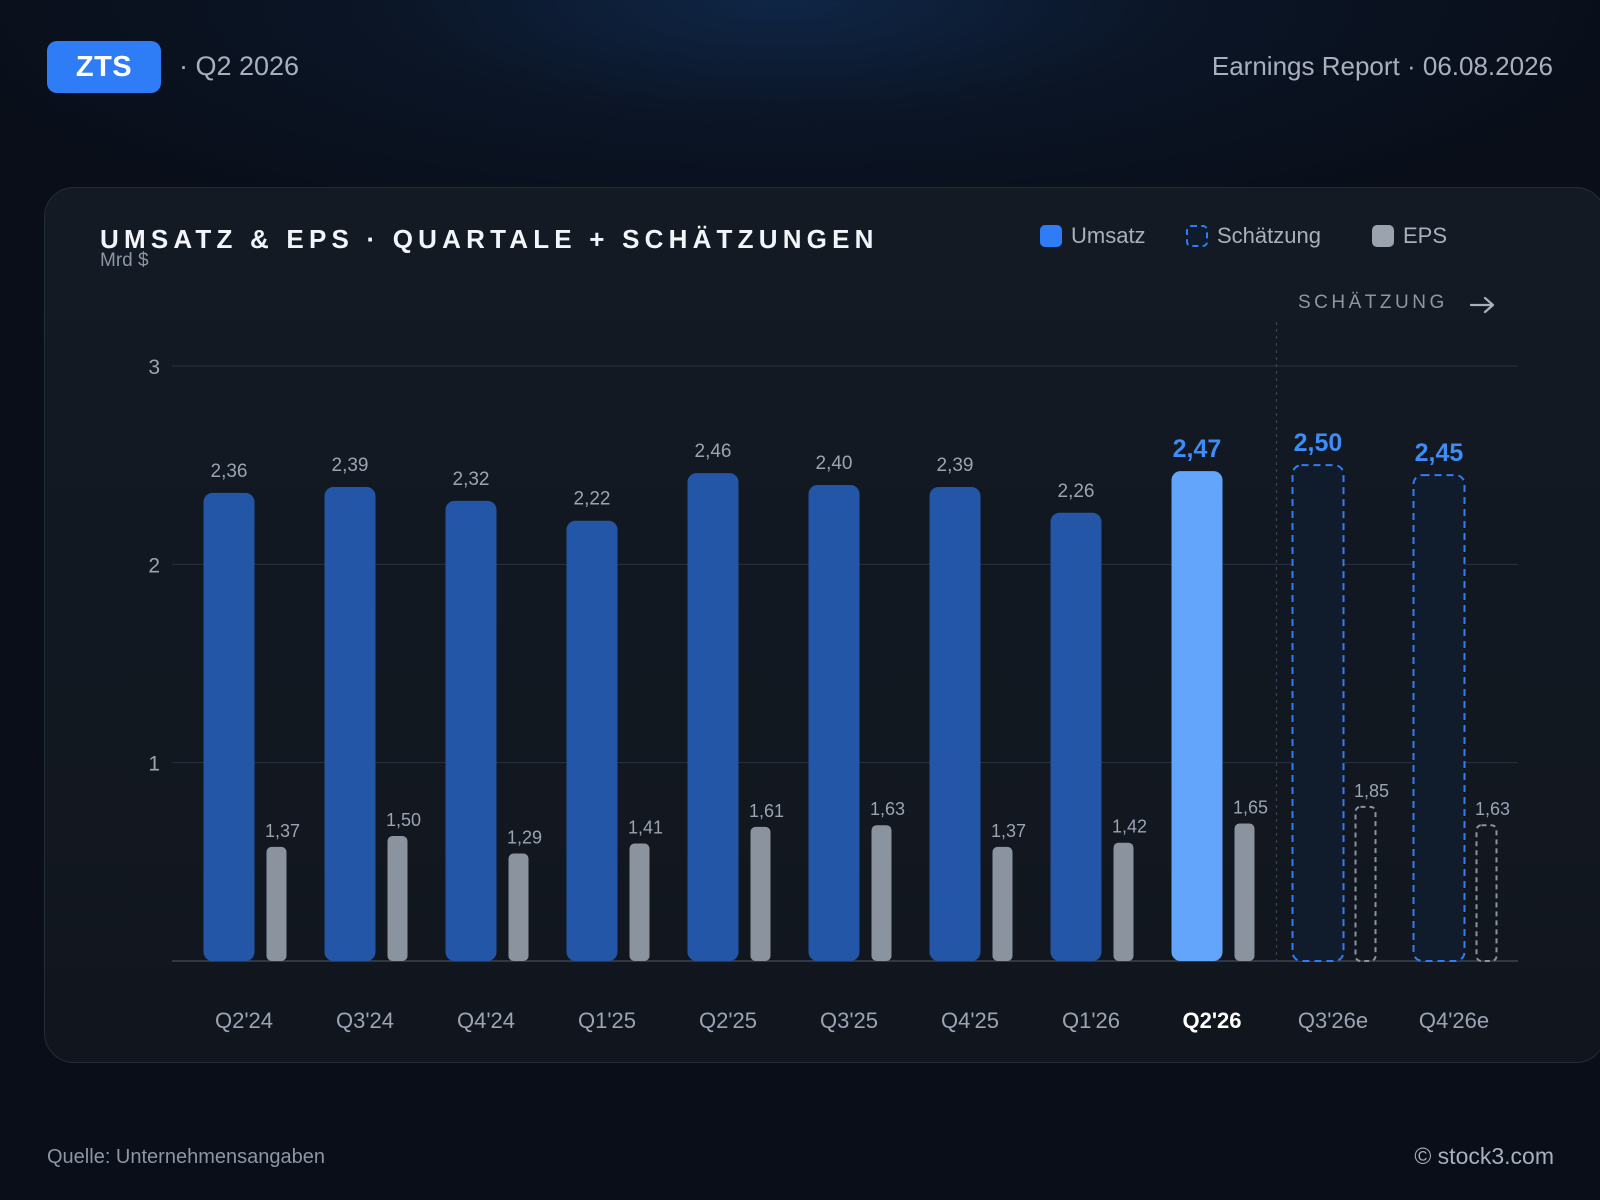 The image size is (1600, 1200). What do you see at coordinates (1091, 1020) in the screenshot?
I see `x-category-label: Q1'26` at bounding box center [1091, 1020].